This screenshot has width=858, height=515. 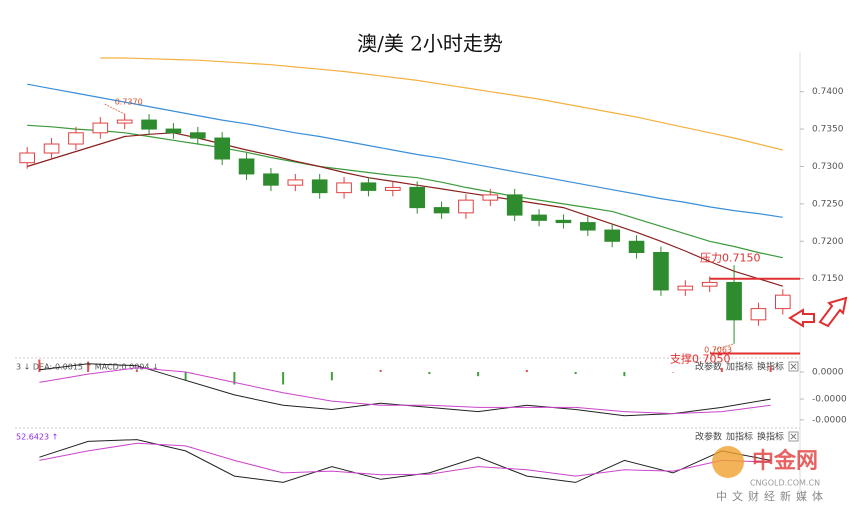 What do you see at coordinates (828, 92) in the screenshot?
I see `y-tick-label: 0.7400` at bounding box center [828, 92].